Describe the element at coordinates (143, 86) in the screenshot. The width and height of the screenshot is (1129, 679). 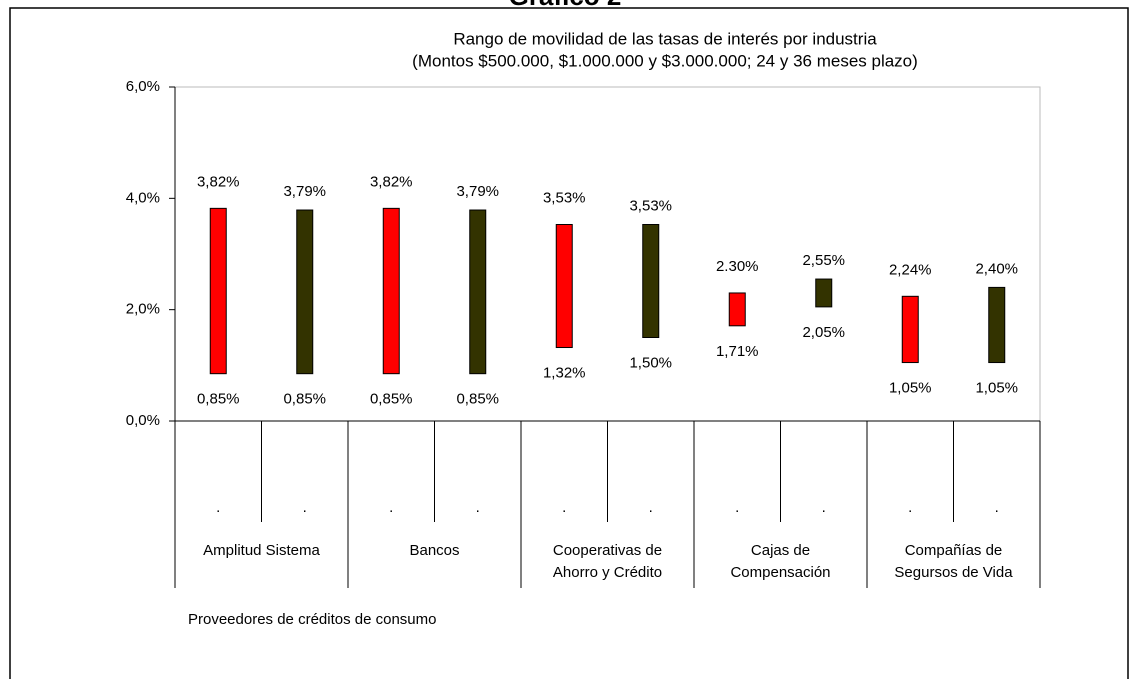
I see `y-tick-label: 6,0%` at that location.